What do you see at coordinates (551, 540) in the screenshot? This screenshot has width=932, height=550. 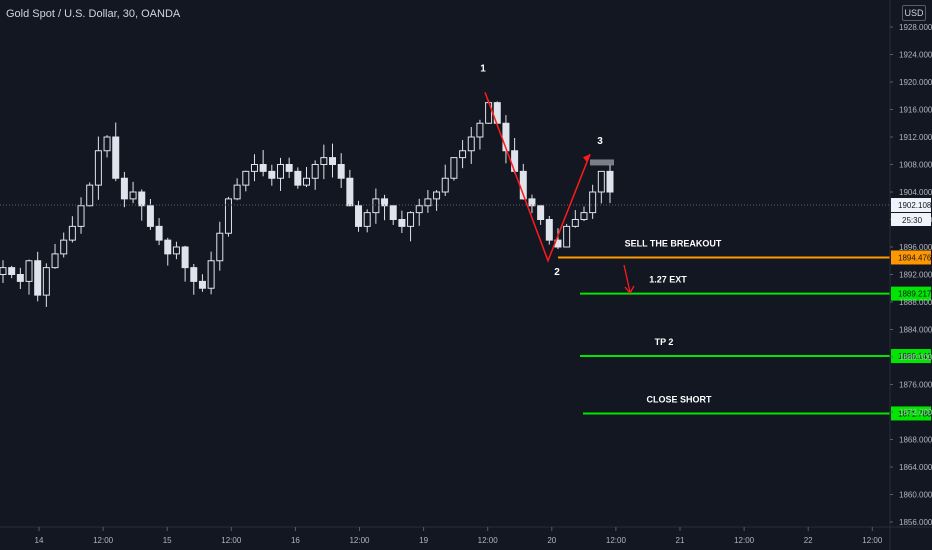 I see `time-tick-label: 20` at bounding box center [551, 540].